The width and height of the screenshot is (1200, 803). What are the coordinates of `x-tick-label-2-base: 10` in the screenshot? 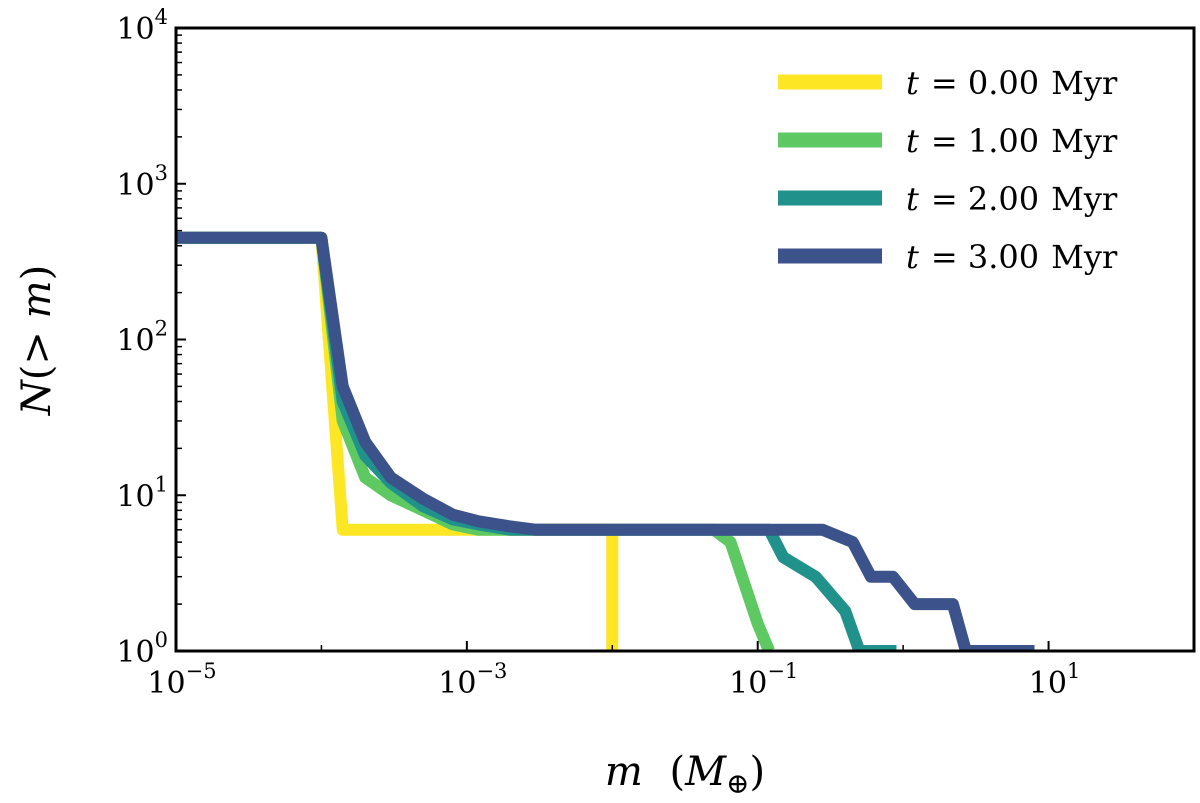 It's located at (748, 683).